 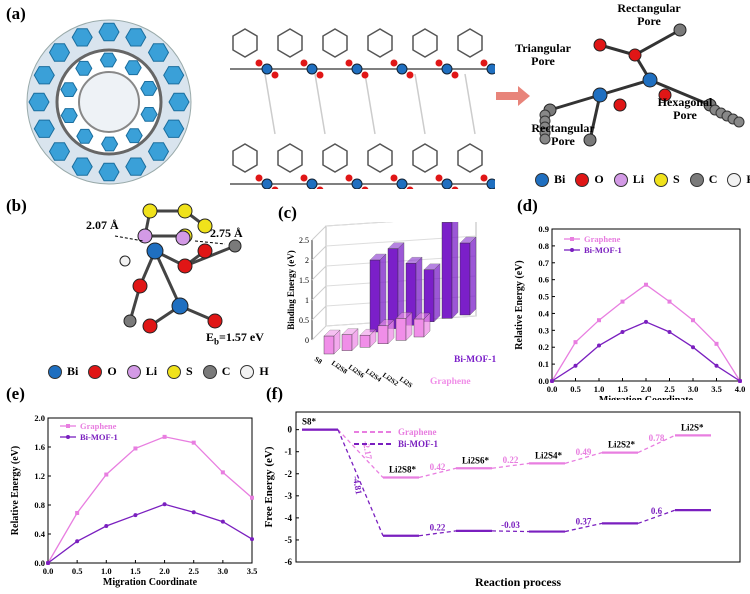 I want to click on y-tick-label: -5, so click(x=289, y=540).